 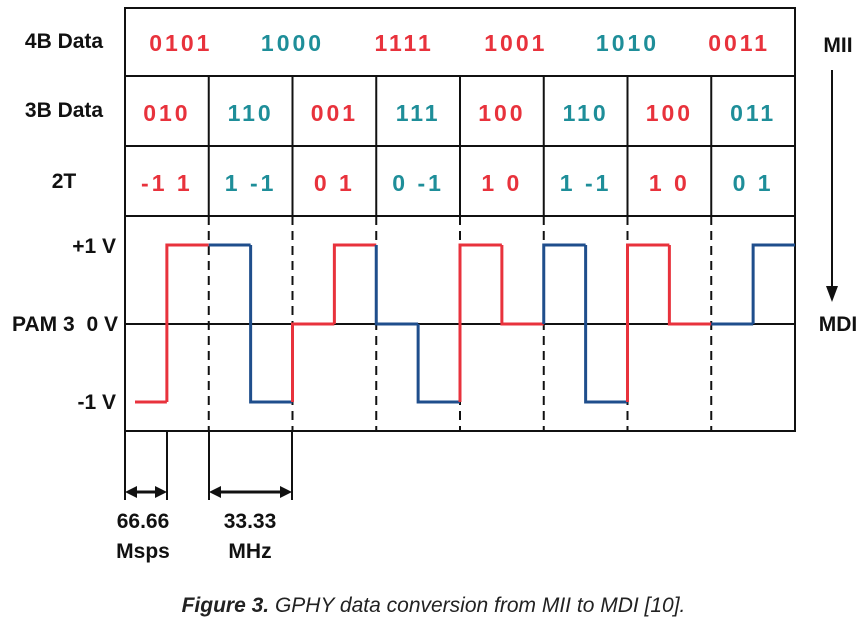 What do you see at coordinates (739, 43) in the screenshot?
I see `fourb-cell: 0011` at bounding box center [739, 43].